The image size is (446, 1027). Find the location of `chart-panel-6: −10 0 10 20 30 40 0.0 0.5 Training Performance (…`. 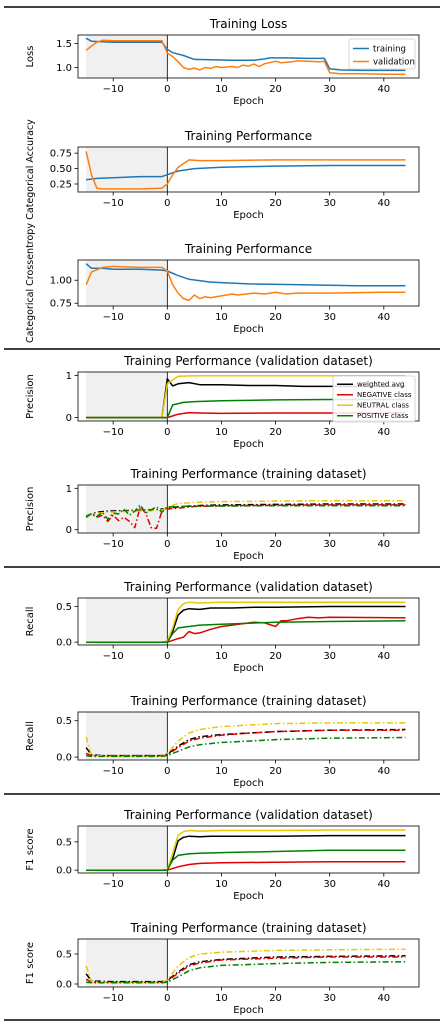

chart-panel-6: −10 0 10 20 30 40 0.0 0.5 Training Performance (… is located at coordinates (222, 741).